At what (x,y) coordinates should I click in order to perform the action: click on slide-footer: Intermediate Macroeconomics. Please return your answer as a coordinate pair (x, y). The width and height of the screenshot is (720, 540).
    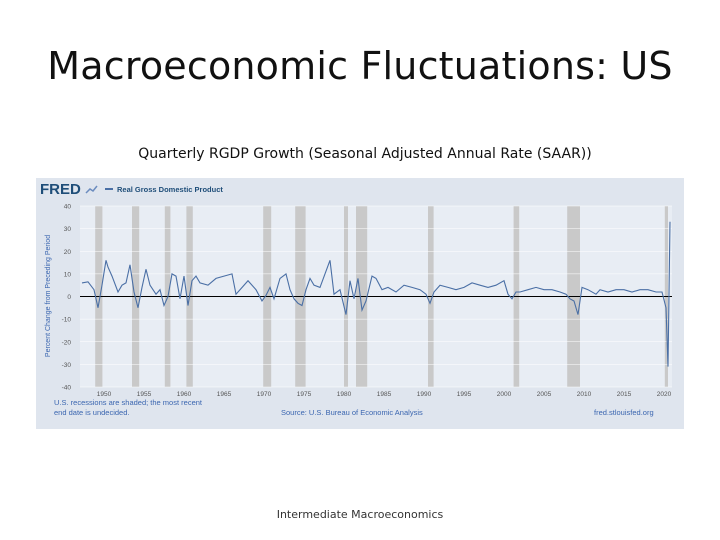
    Looking at the image, I should click on (360, 514).